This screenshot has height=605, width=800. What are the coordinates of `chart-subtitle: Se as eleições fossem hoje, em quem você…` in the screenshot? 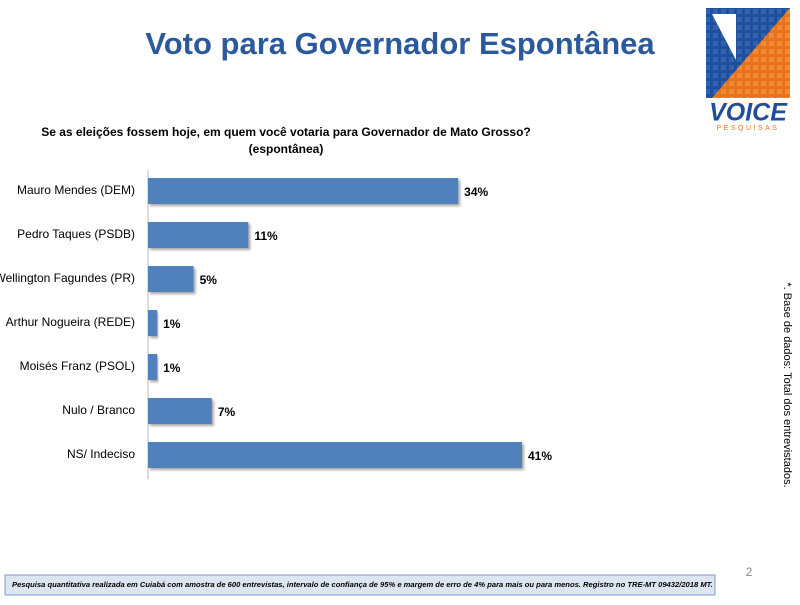 It's located at (286, 132).